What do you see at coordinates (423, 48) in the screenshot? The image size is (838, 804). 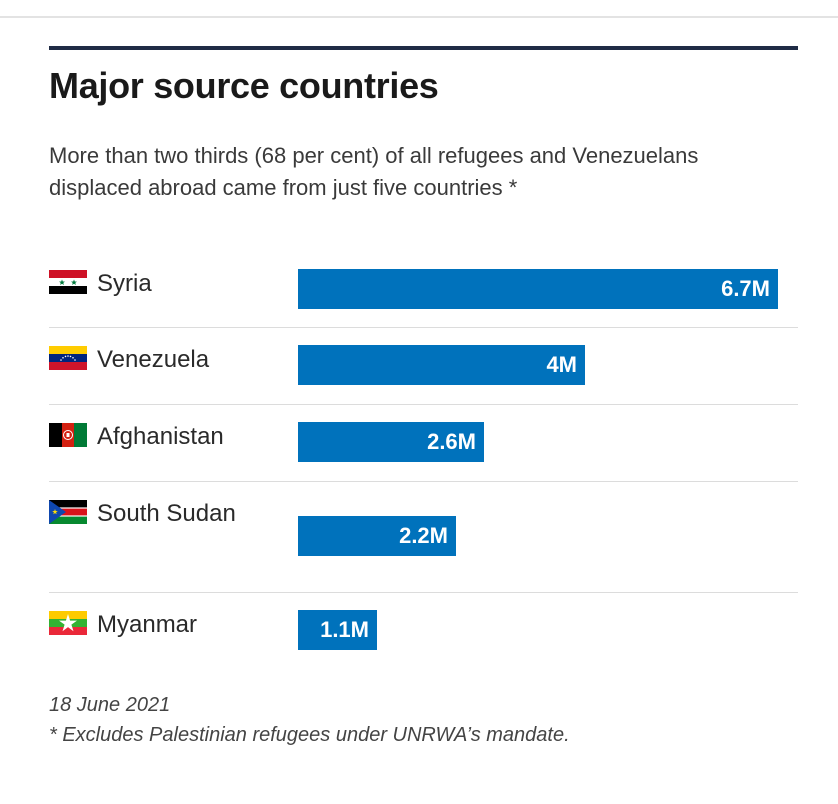 I see `title-rule` at bounding box center [423, 48].